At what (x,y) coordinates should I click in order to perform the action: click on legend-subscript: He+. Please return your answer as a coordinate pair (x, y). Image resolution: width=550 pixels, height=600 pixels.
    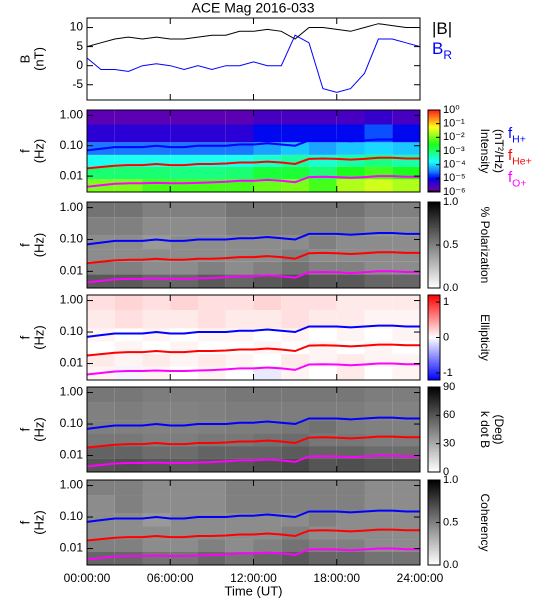
    Looking at the image, I should click on (522, 161).